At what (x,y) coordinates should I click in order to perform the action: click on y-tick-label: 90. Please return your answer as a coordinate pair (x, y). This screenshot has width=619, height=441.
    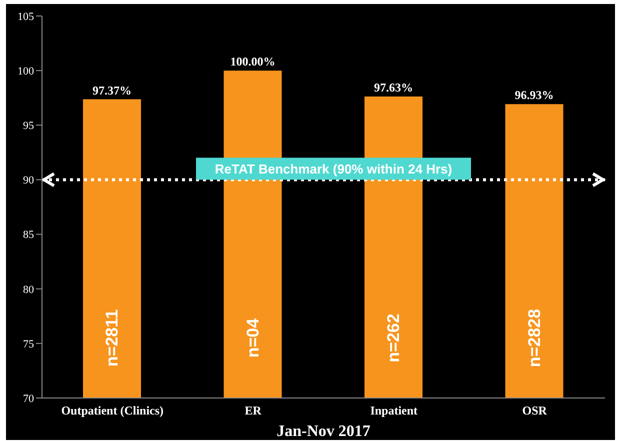
    Looking at the image, I should click on (28, 180).